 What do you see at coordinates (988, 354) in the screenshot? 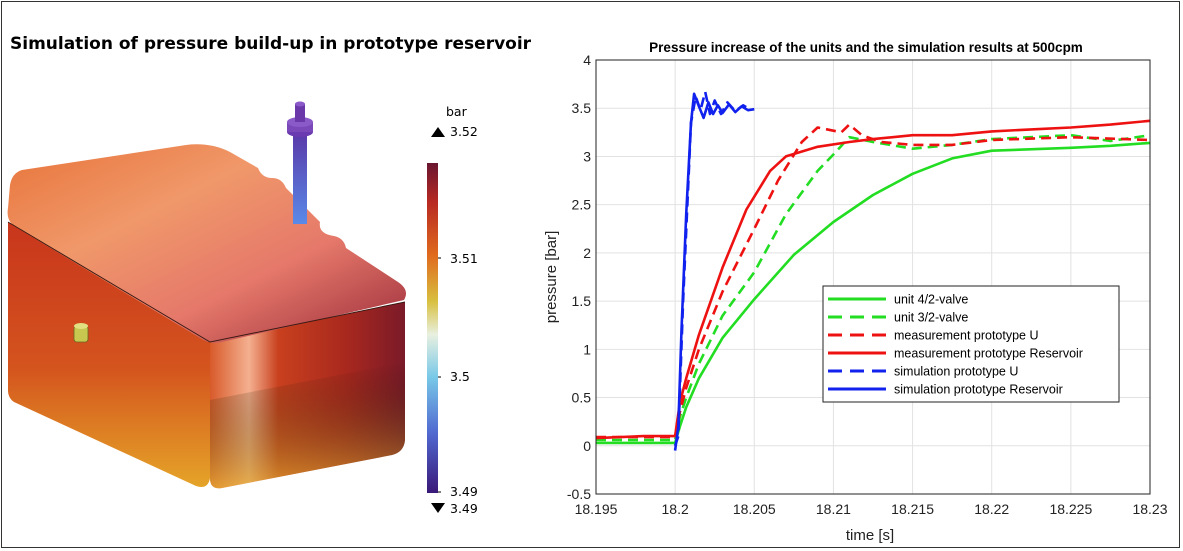
I see `legend-label-3: measurement prototype Reservoir` at bounding box center [988, 354].